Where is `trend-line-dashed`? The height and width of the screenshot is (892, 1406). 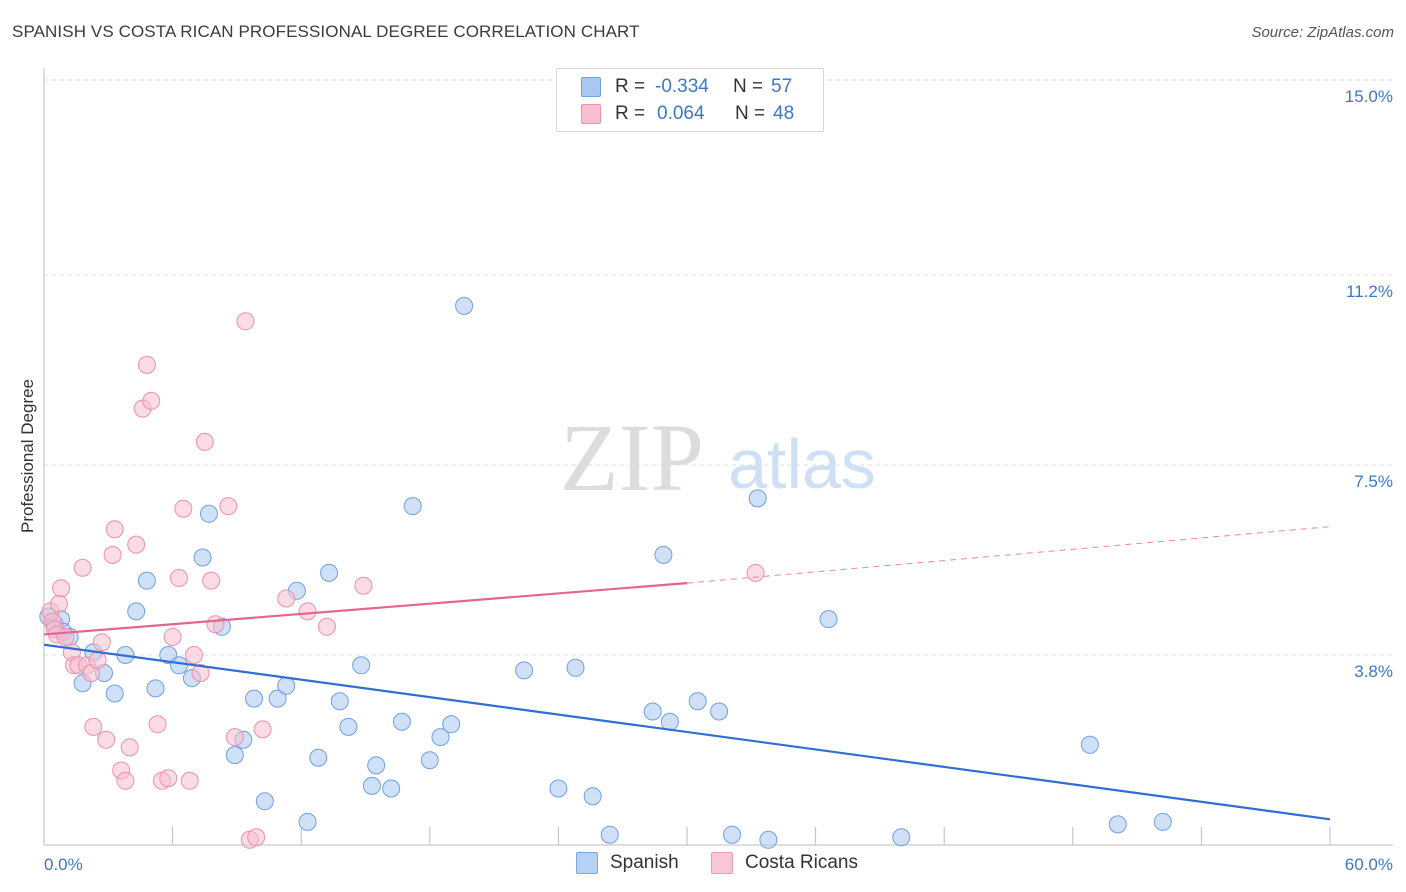
trend-line-dashed is located at coordinates (1008, 555).